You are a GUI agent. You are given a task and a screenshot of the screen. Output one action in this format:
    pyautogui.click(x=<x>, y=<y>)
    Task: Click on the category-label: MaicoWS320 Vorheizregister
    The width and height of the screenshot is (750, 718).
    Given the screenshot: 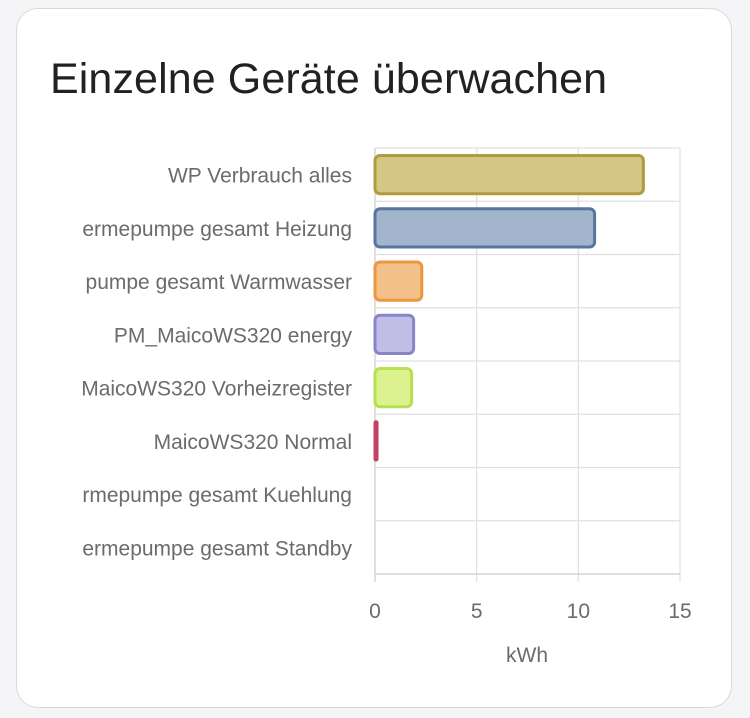 What is the action you would take?
    pyautogui.click(x=216, y=389)
    